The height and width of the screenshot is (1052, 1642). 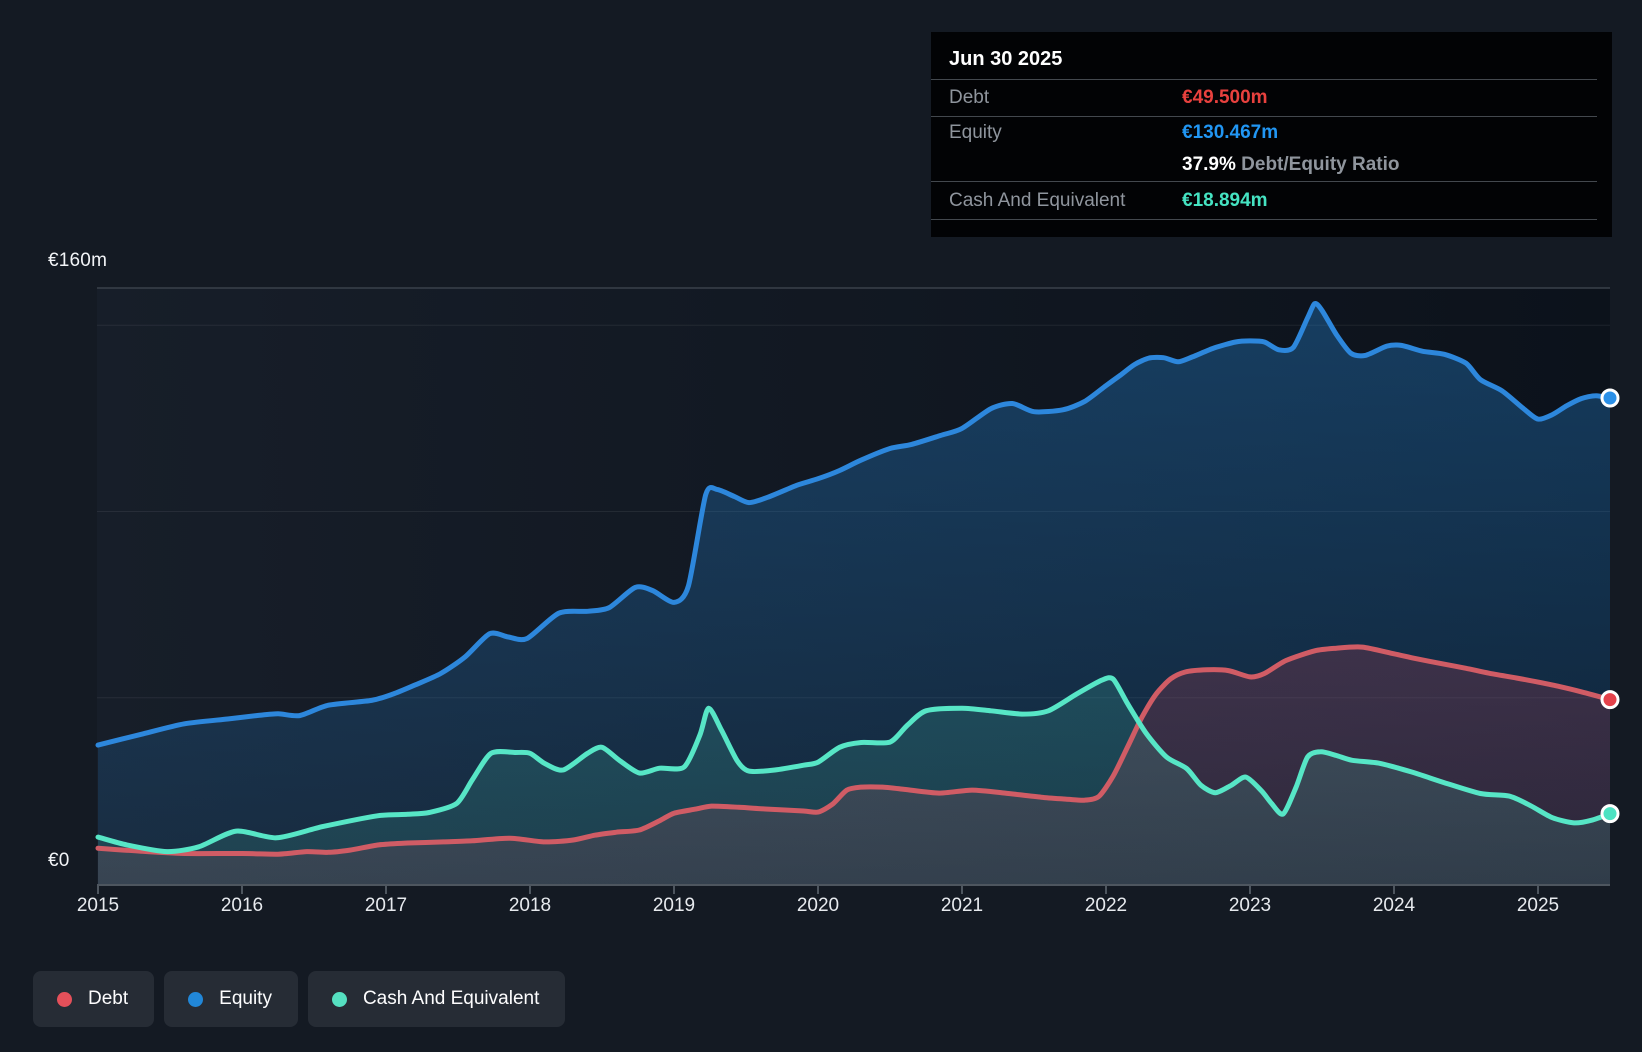 I want to click on tooltip-equity-value: €130.467m, so click(x=1230, y=132).